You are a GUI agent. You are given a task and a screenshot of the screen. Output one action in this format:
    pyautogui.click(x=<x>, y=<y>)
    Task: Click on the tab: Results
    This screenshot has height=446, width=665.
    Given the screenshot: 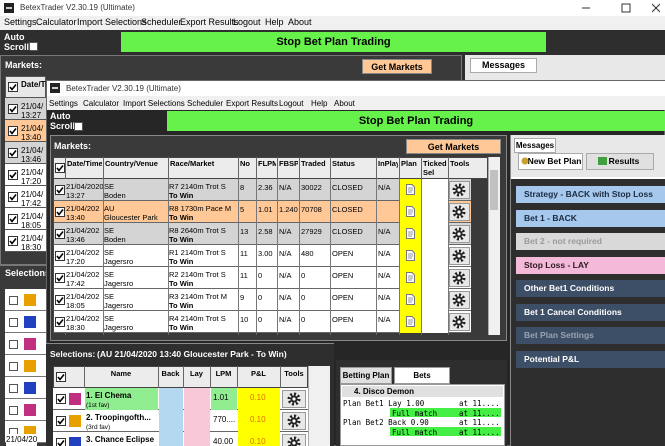 What is the action you would take?
    pyautogui.click(x=620, y=161)
    